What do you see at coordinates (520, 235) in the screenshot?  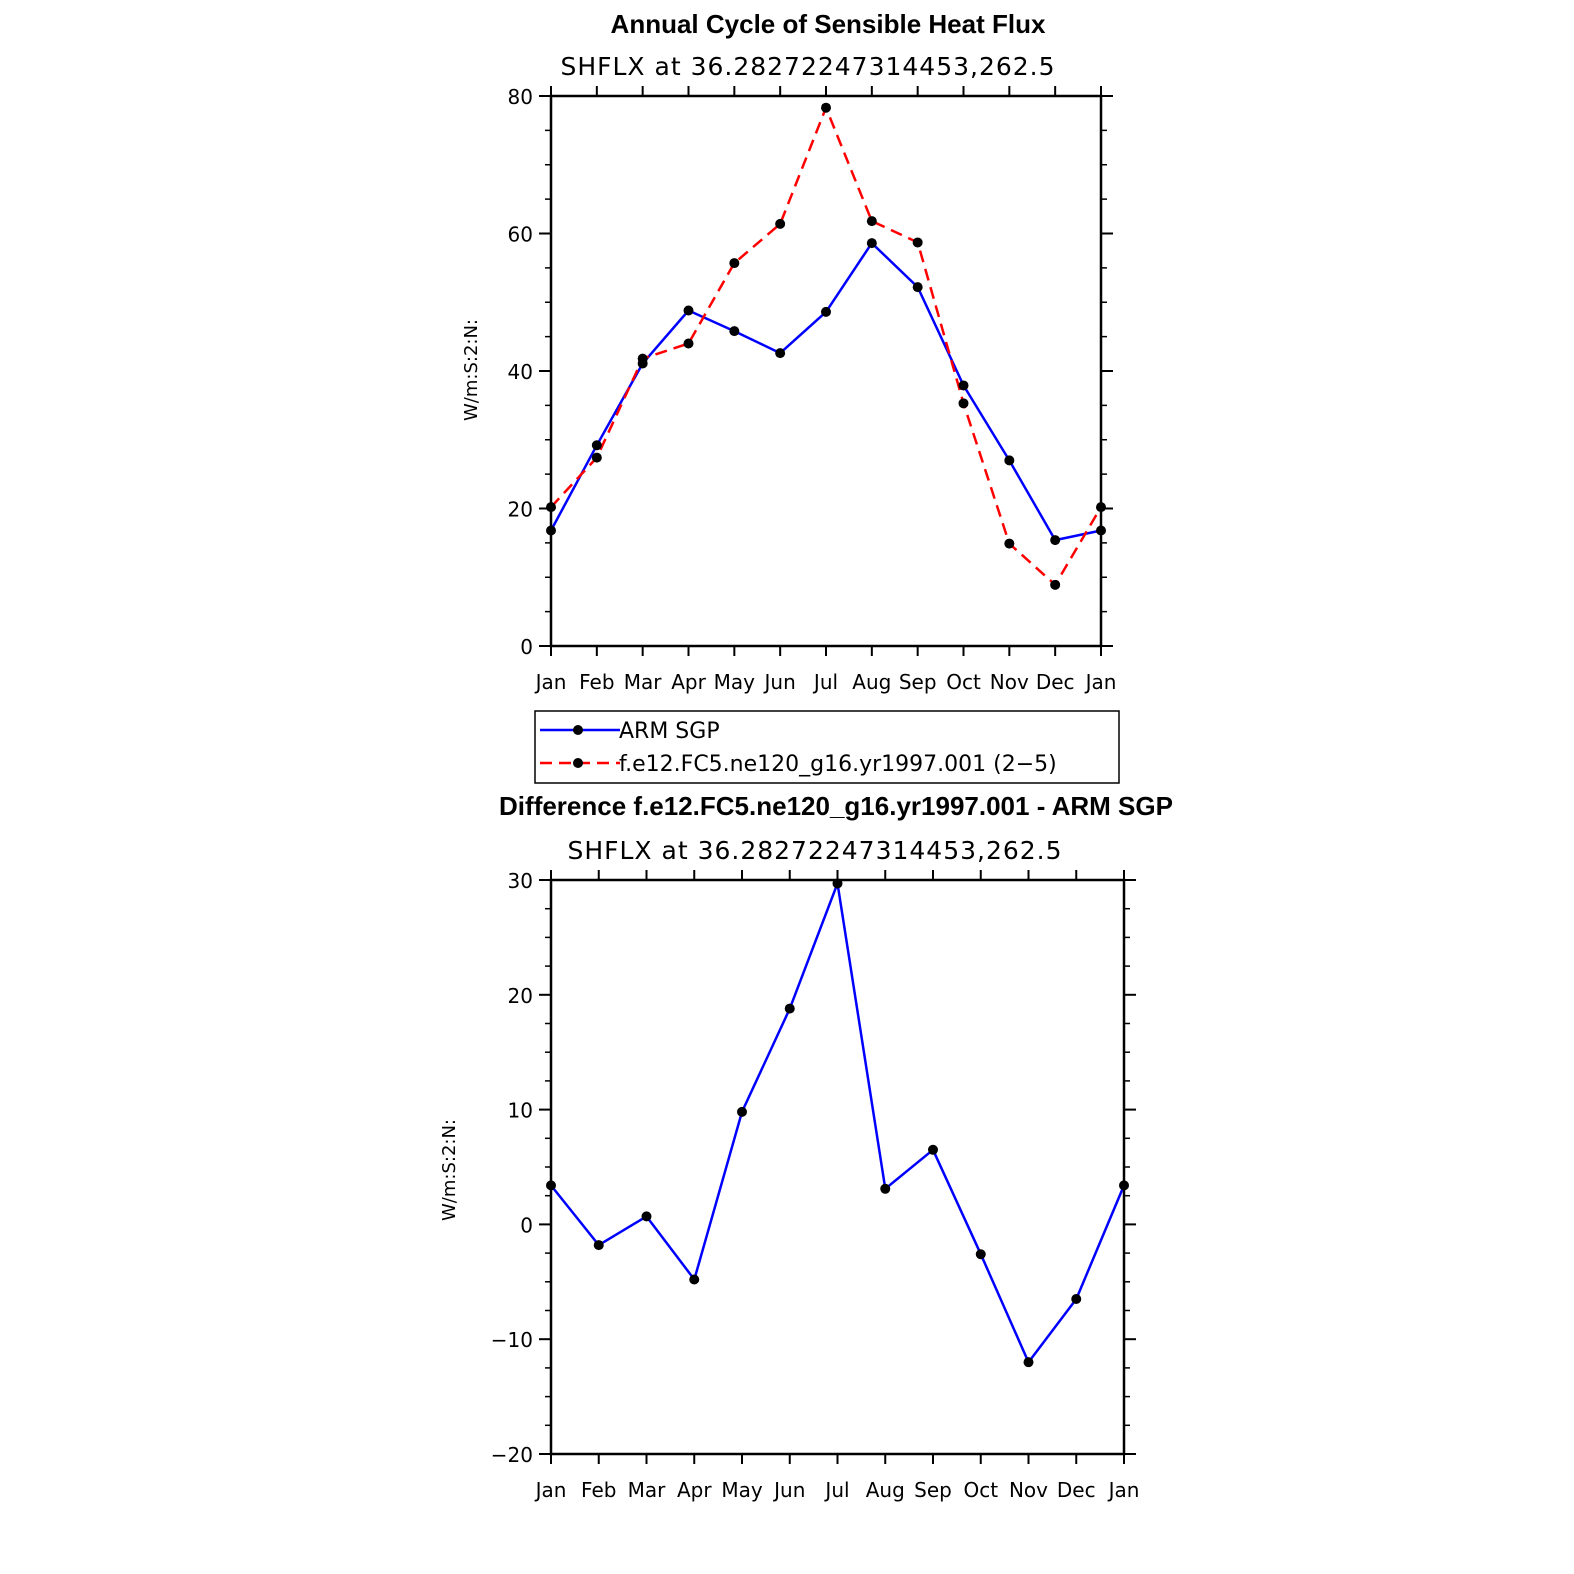 I see `y-tick-label: 60` at bounding box center [520, 235].